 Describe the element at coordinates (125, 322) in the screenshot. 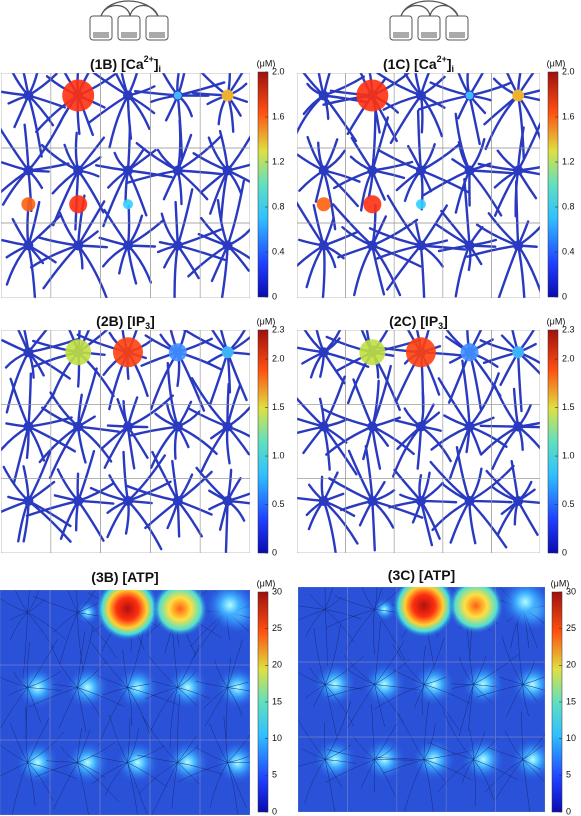

I see `panel-title: (2B) [IP3]` at that location.